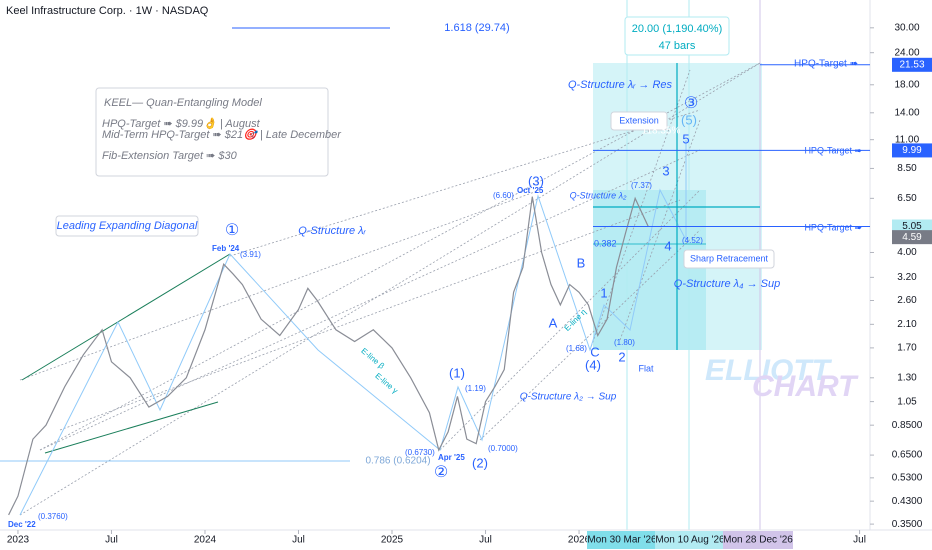 The height and width of the screenshot is (550, 932). Describe the element at coordinates (677, 36) in the screenshot. I see `measure-box` at that location.